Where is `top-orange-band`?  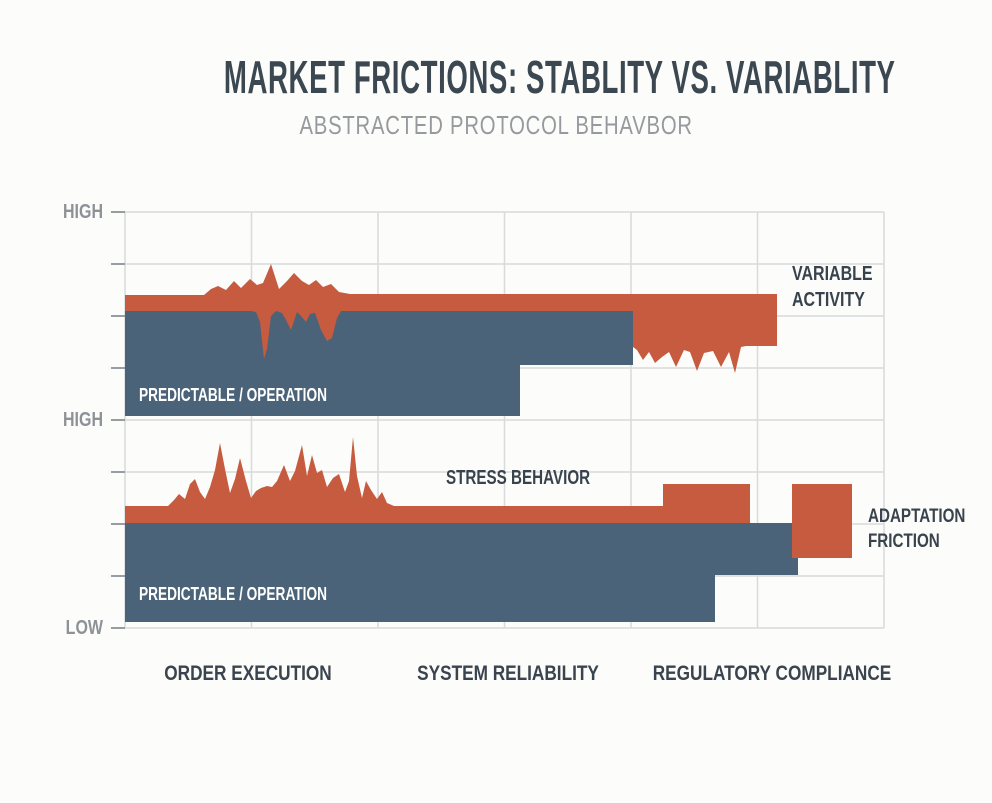
top-orange-band is located at coordinates (451, 318).